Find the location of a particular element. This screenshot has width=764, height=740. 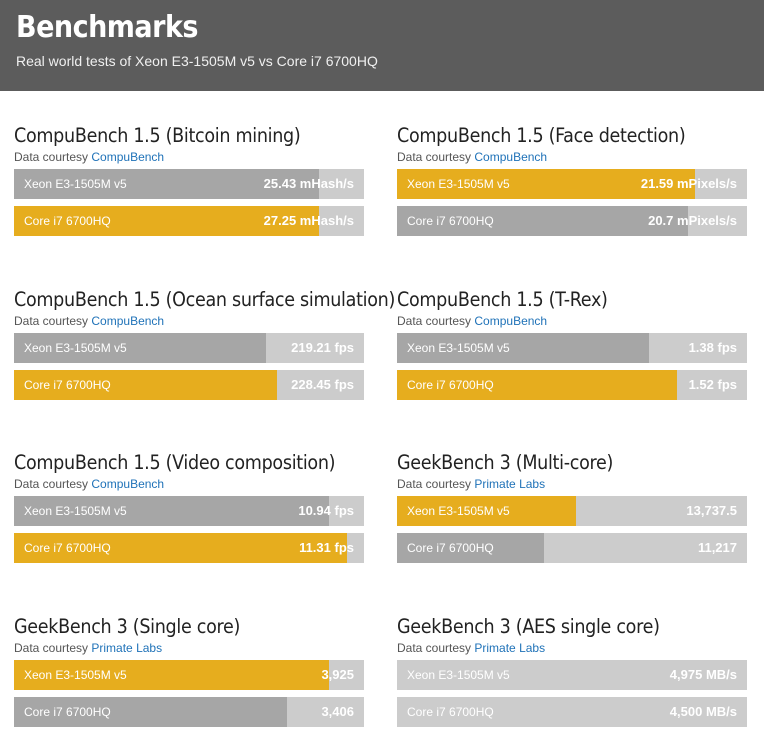

bar-track: Xeon E3-1505M v5 25.43 mHash/s is located at coordinates (189, 184).